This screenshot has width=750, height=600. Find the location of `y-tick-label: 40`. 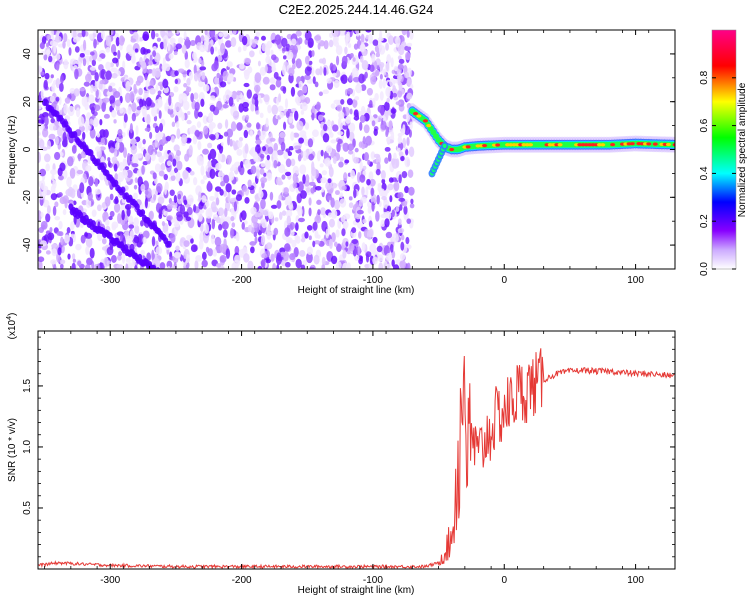

y-tick-label: 40 is located at coordinates (27, 54).